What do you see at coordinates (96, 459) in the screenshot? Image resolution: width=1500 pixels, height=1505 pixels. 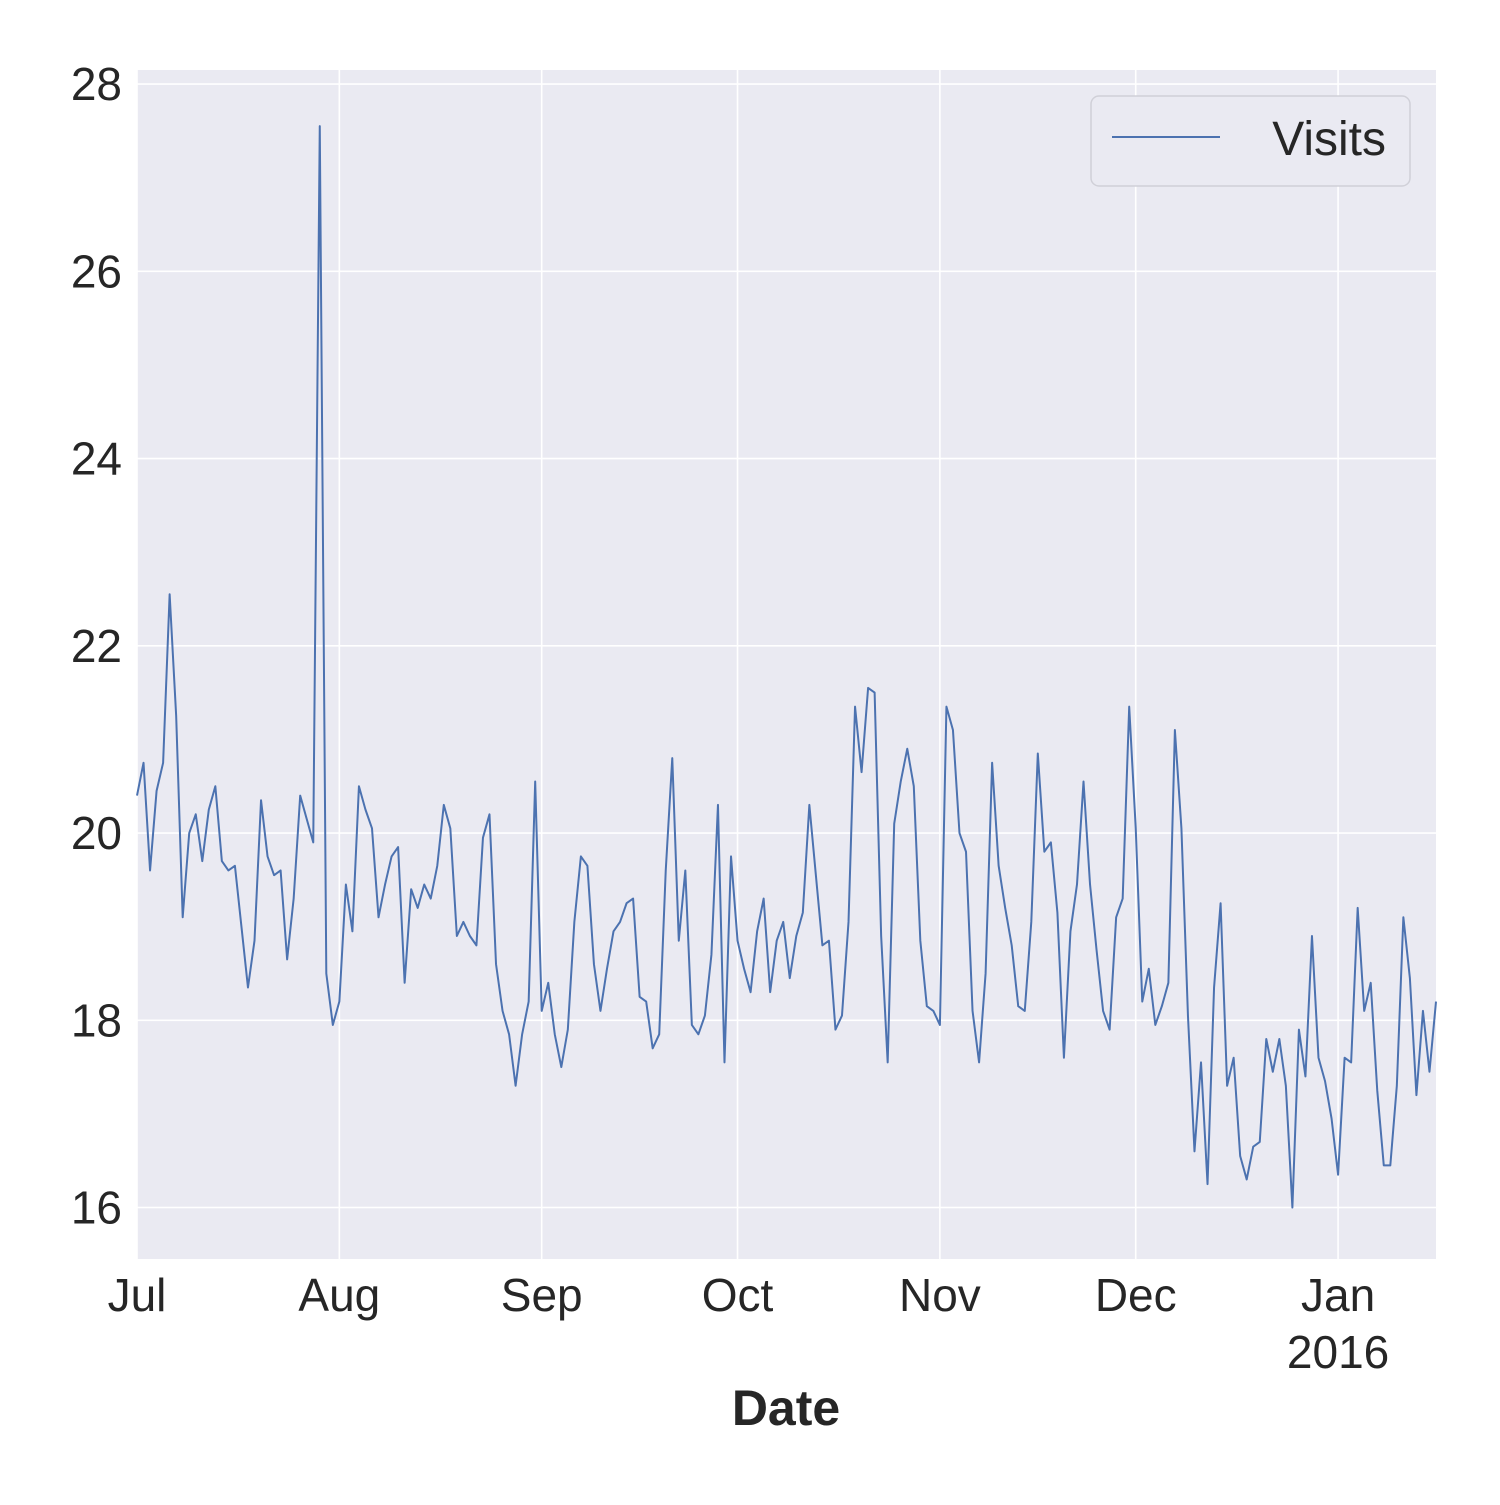 I see `y-tick-label: 24` at bounding box center [96, 459].